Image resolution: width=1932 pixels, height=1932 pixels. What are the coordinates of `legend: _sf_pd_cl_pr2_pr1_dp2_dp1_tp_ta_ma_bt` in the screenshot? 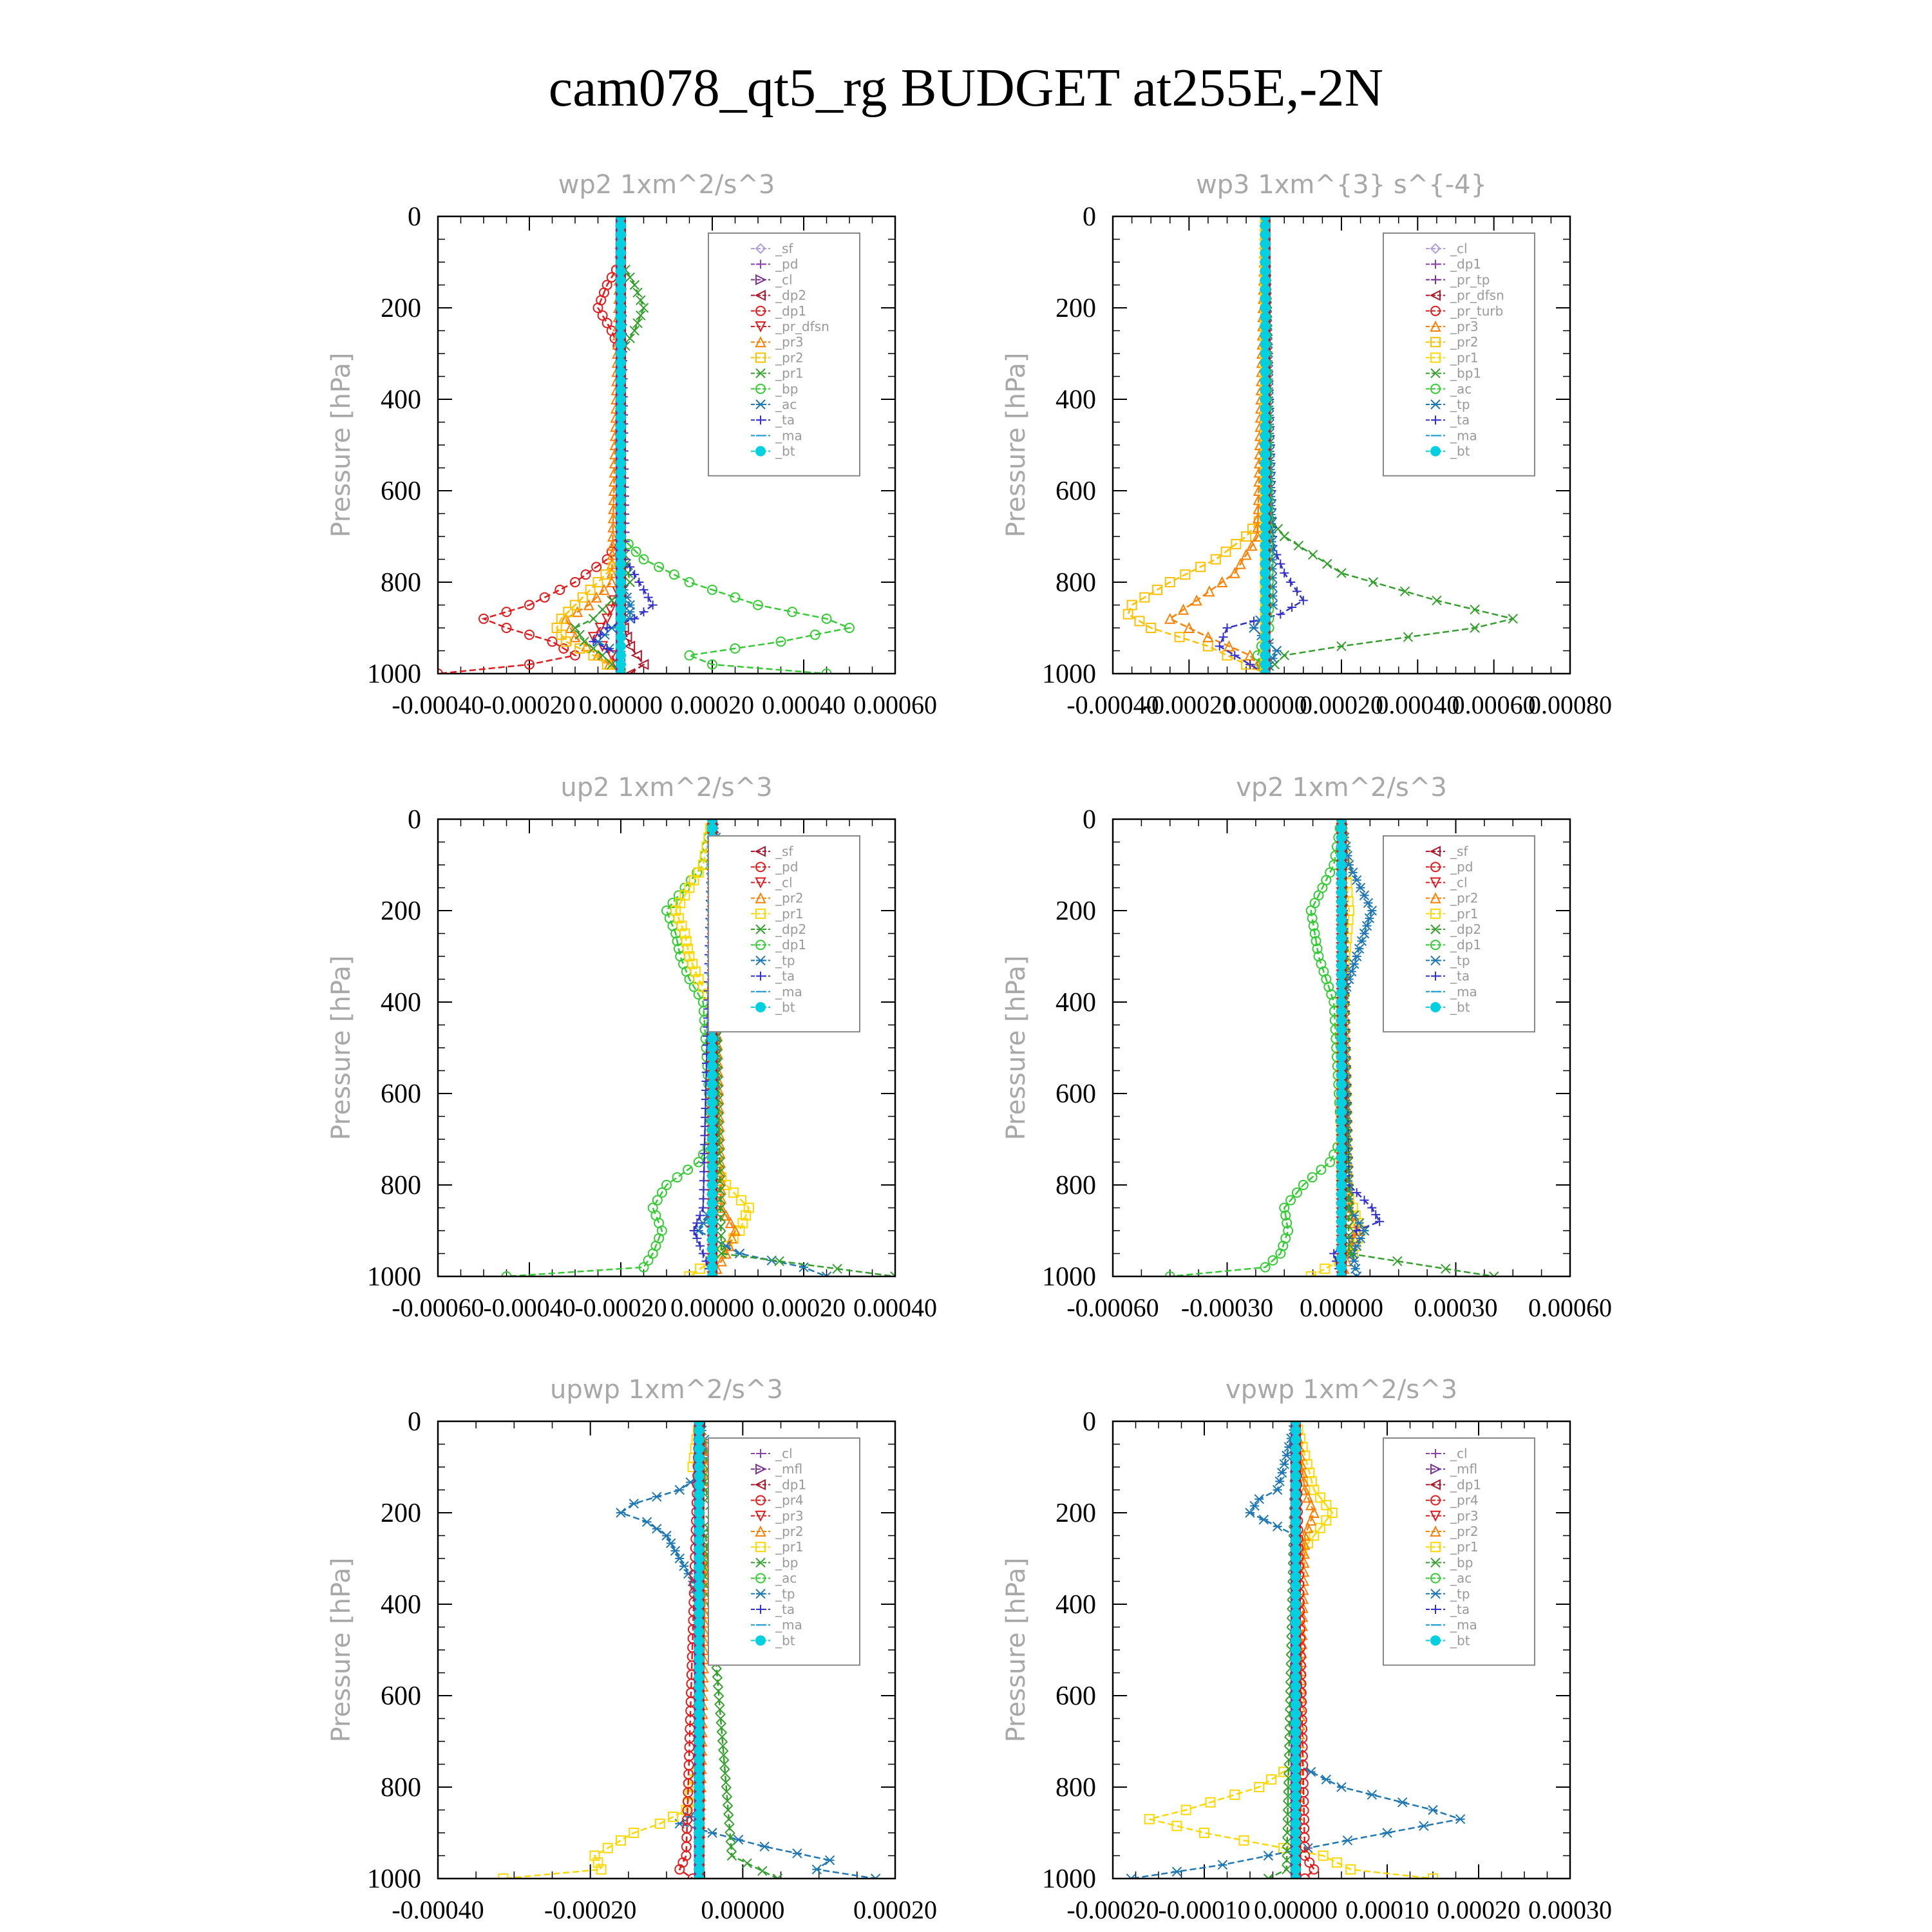 It's located at (784, 934).